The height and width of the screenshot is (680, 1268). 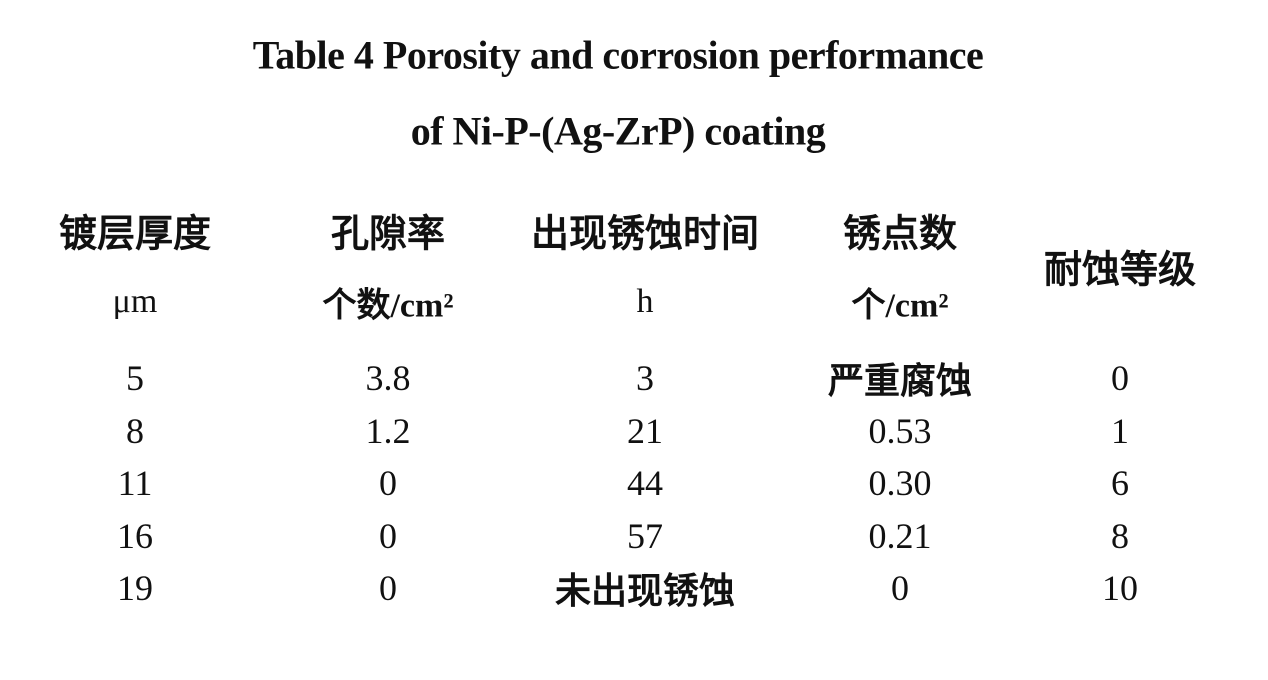 I want to click on table-cell: 5, so click(x=135, y=378).